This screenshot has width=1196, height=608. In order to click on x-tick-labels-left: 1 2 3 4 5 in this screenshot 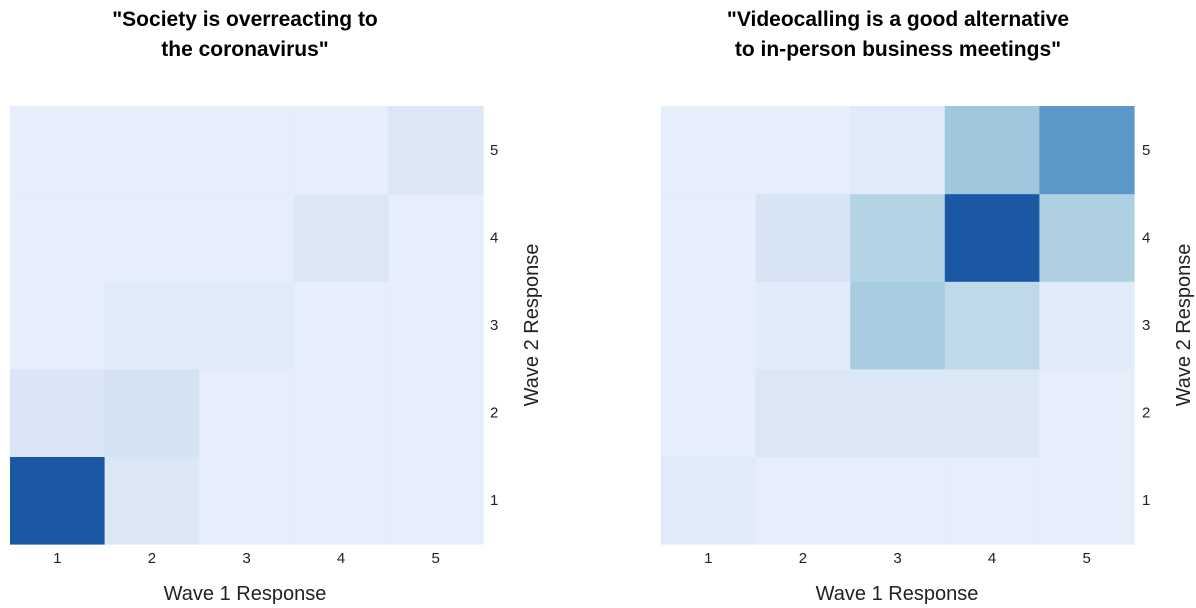, I will do `click(246, 558)`.